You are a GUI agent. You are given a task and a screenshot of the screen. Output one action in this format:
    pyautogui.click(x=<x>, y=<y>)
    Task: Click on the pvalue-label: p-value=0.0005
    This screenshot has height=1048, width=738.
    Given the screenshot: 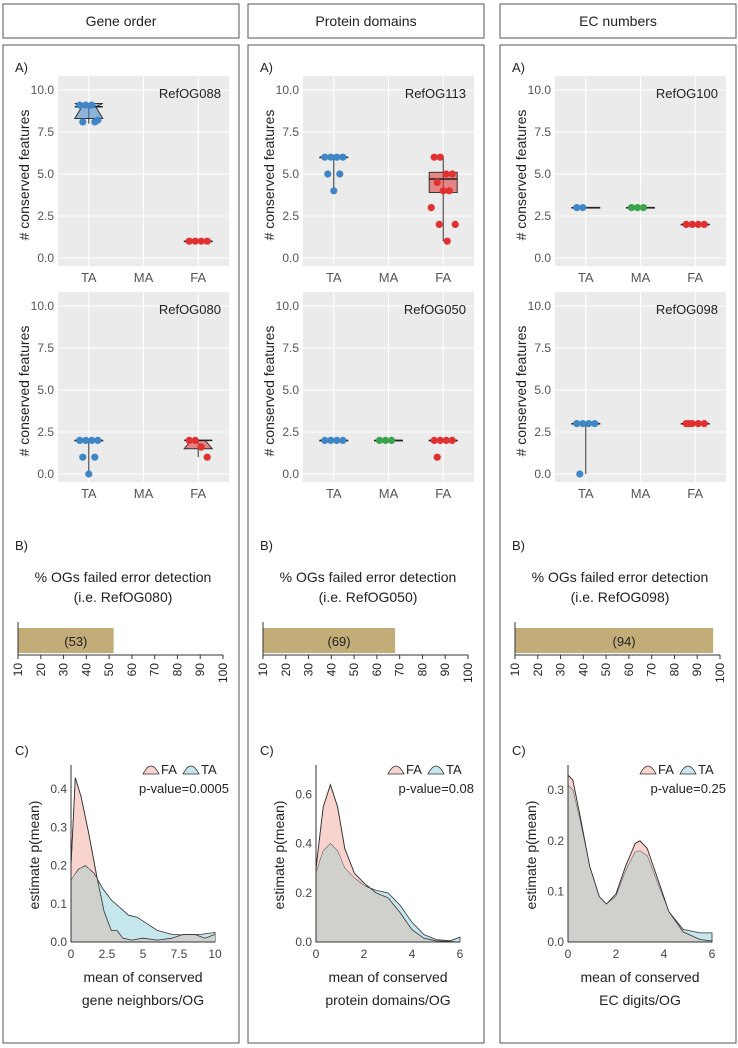 What is the action you would take?
    pyautogui.click(x=184, y=788)
    